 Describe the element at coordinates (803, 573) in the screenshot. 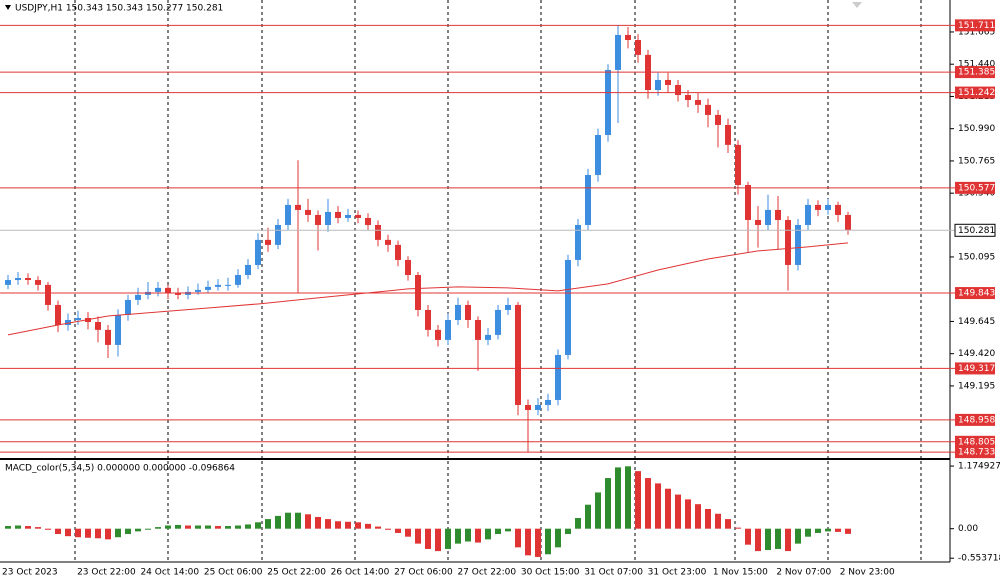

I see `x-tick-label: 2 Nov 07:00` at that location.